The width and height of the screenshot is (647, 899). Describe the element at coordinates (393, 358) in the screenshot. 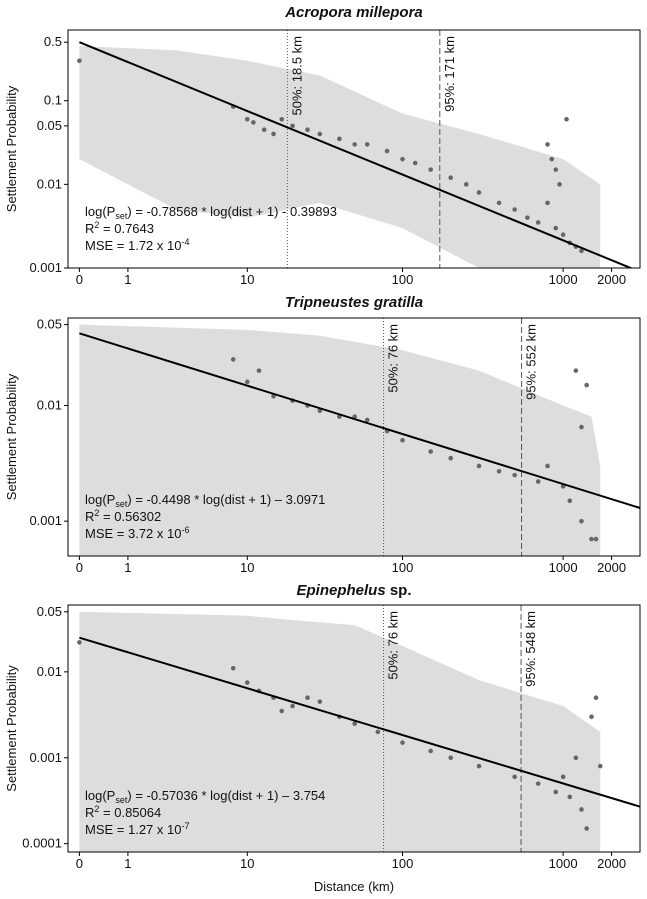

I see `percentile-label: 50%: 76 km` at that location.